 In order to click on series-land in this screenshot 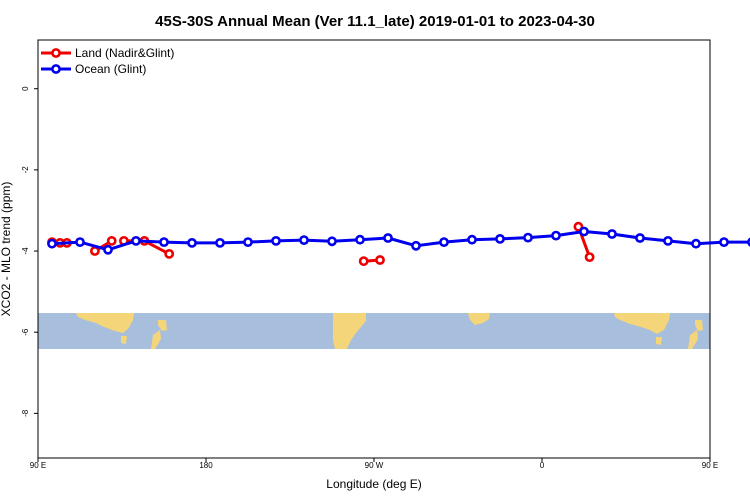, I will do `click(321, 244)`.